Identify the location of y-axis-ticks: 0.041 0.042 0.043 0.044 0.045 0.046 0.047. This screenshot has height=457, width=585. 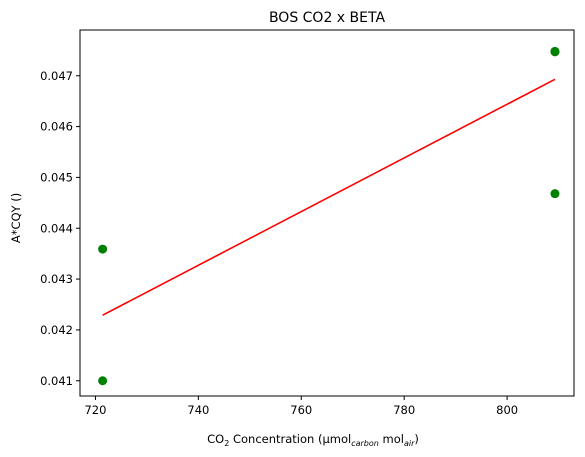
(60, 228).